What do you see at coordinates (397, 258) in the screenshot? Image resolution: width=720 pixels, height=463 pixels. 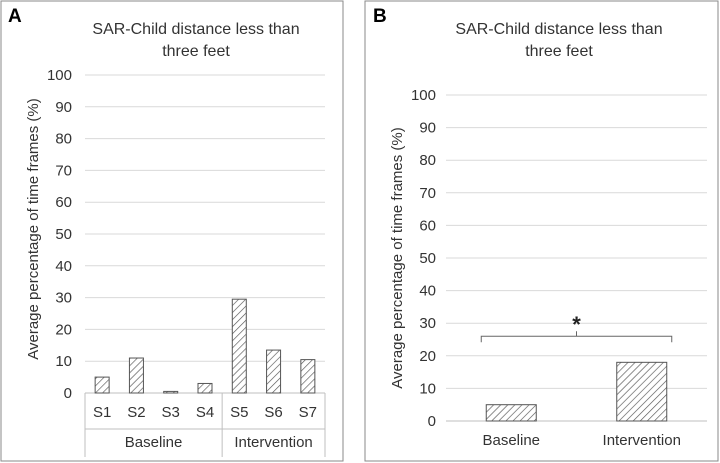 I see `panel-b-y-axis-label: Average percentage of time frames (%)` at bounding box center [397, 258].